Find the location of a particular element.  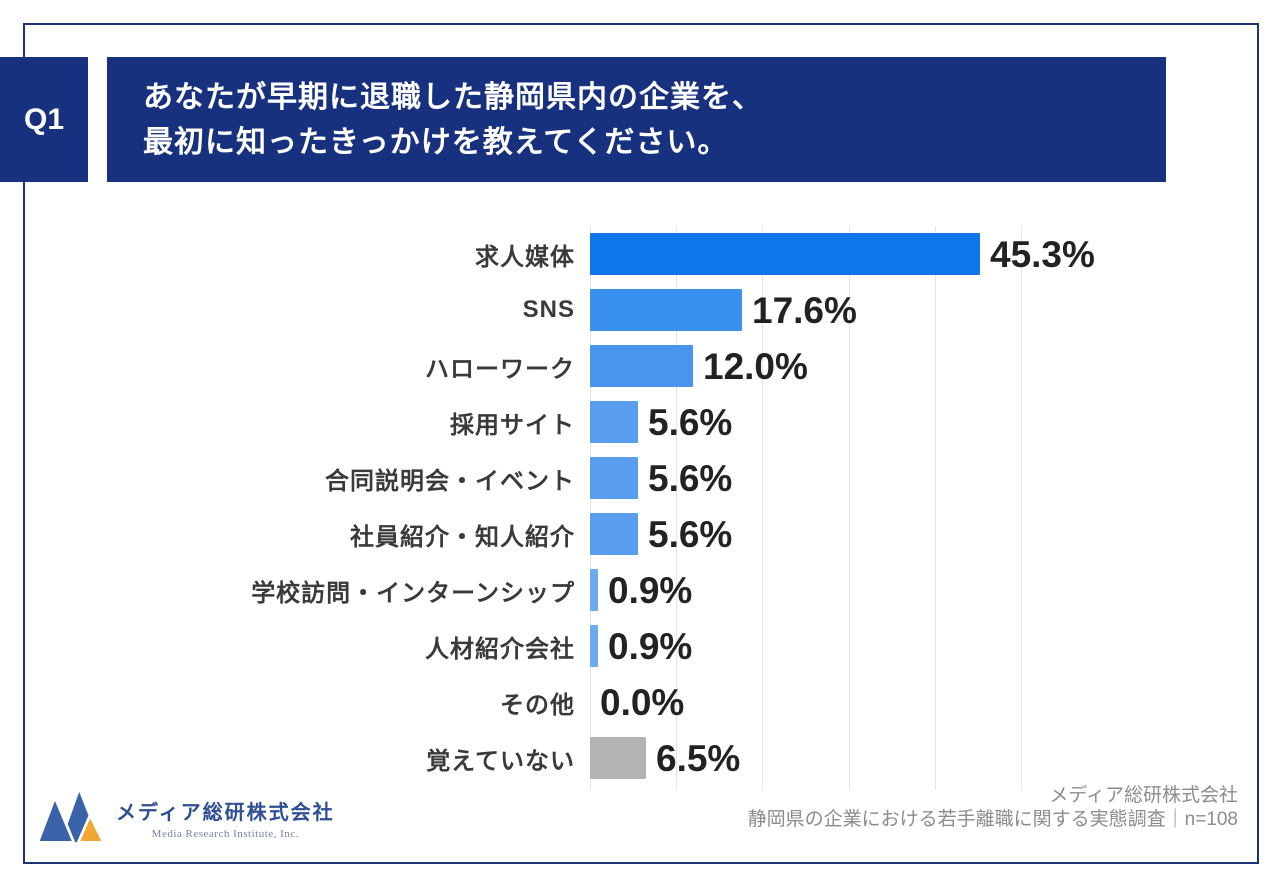

company-name: メディア総研株式会社 is located at coordinates (225, 813).